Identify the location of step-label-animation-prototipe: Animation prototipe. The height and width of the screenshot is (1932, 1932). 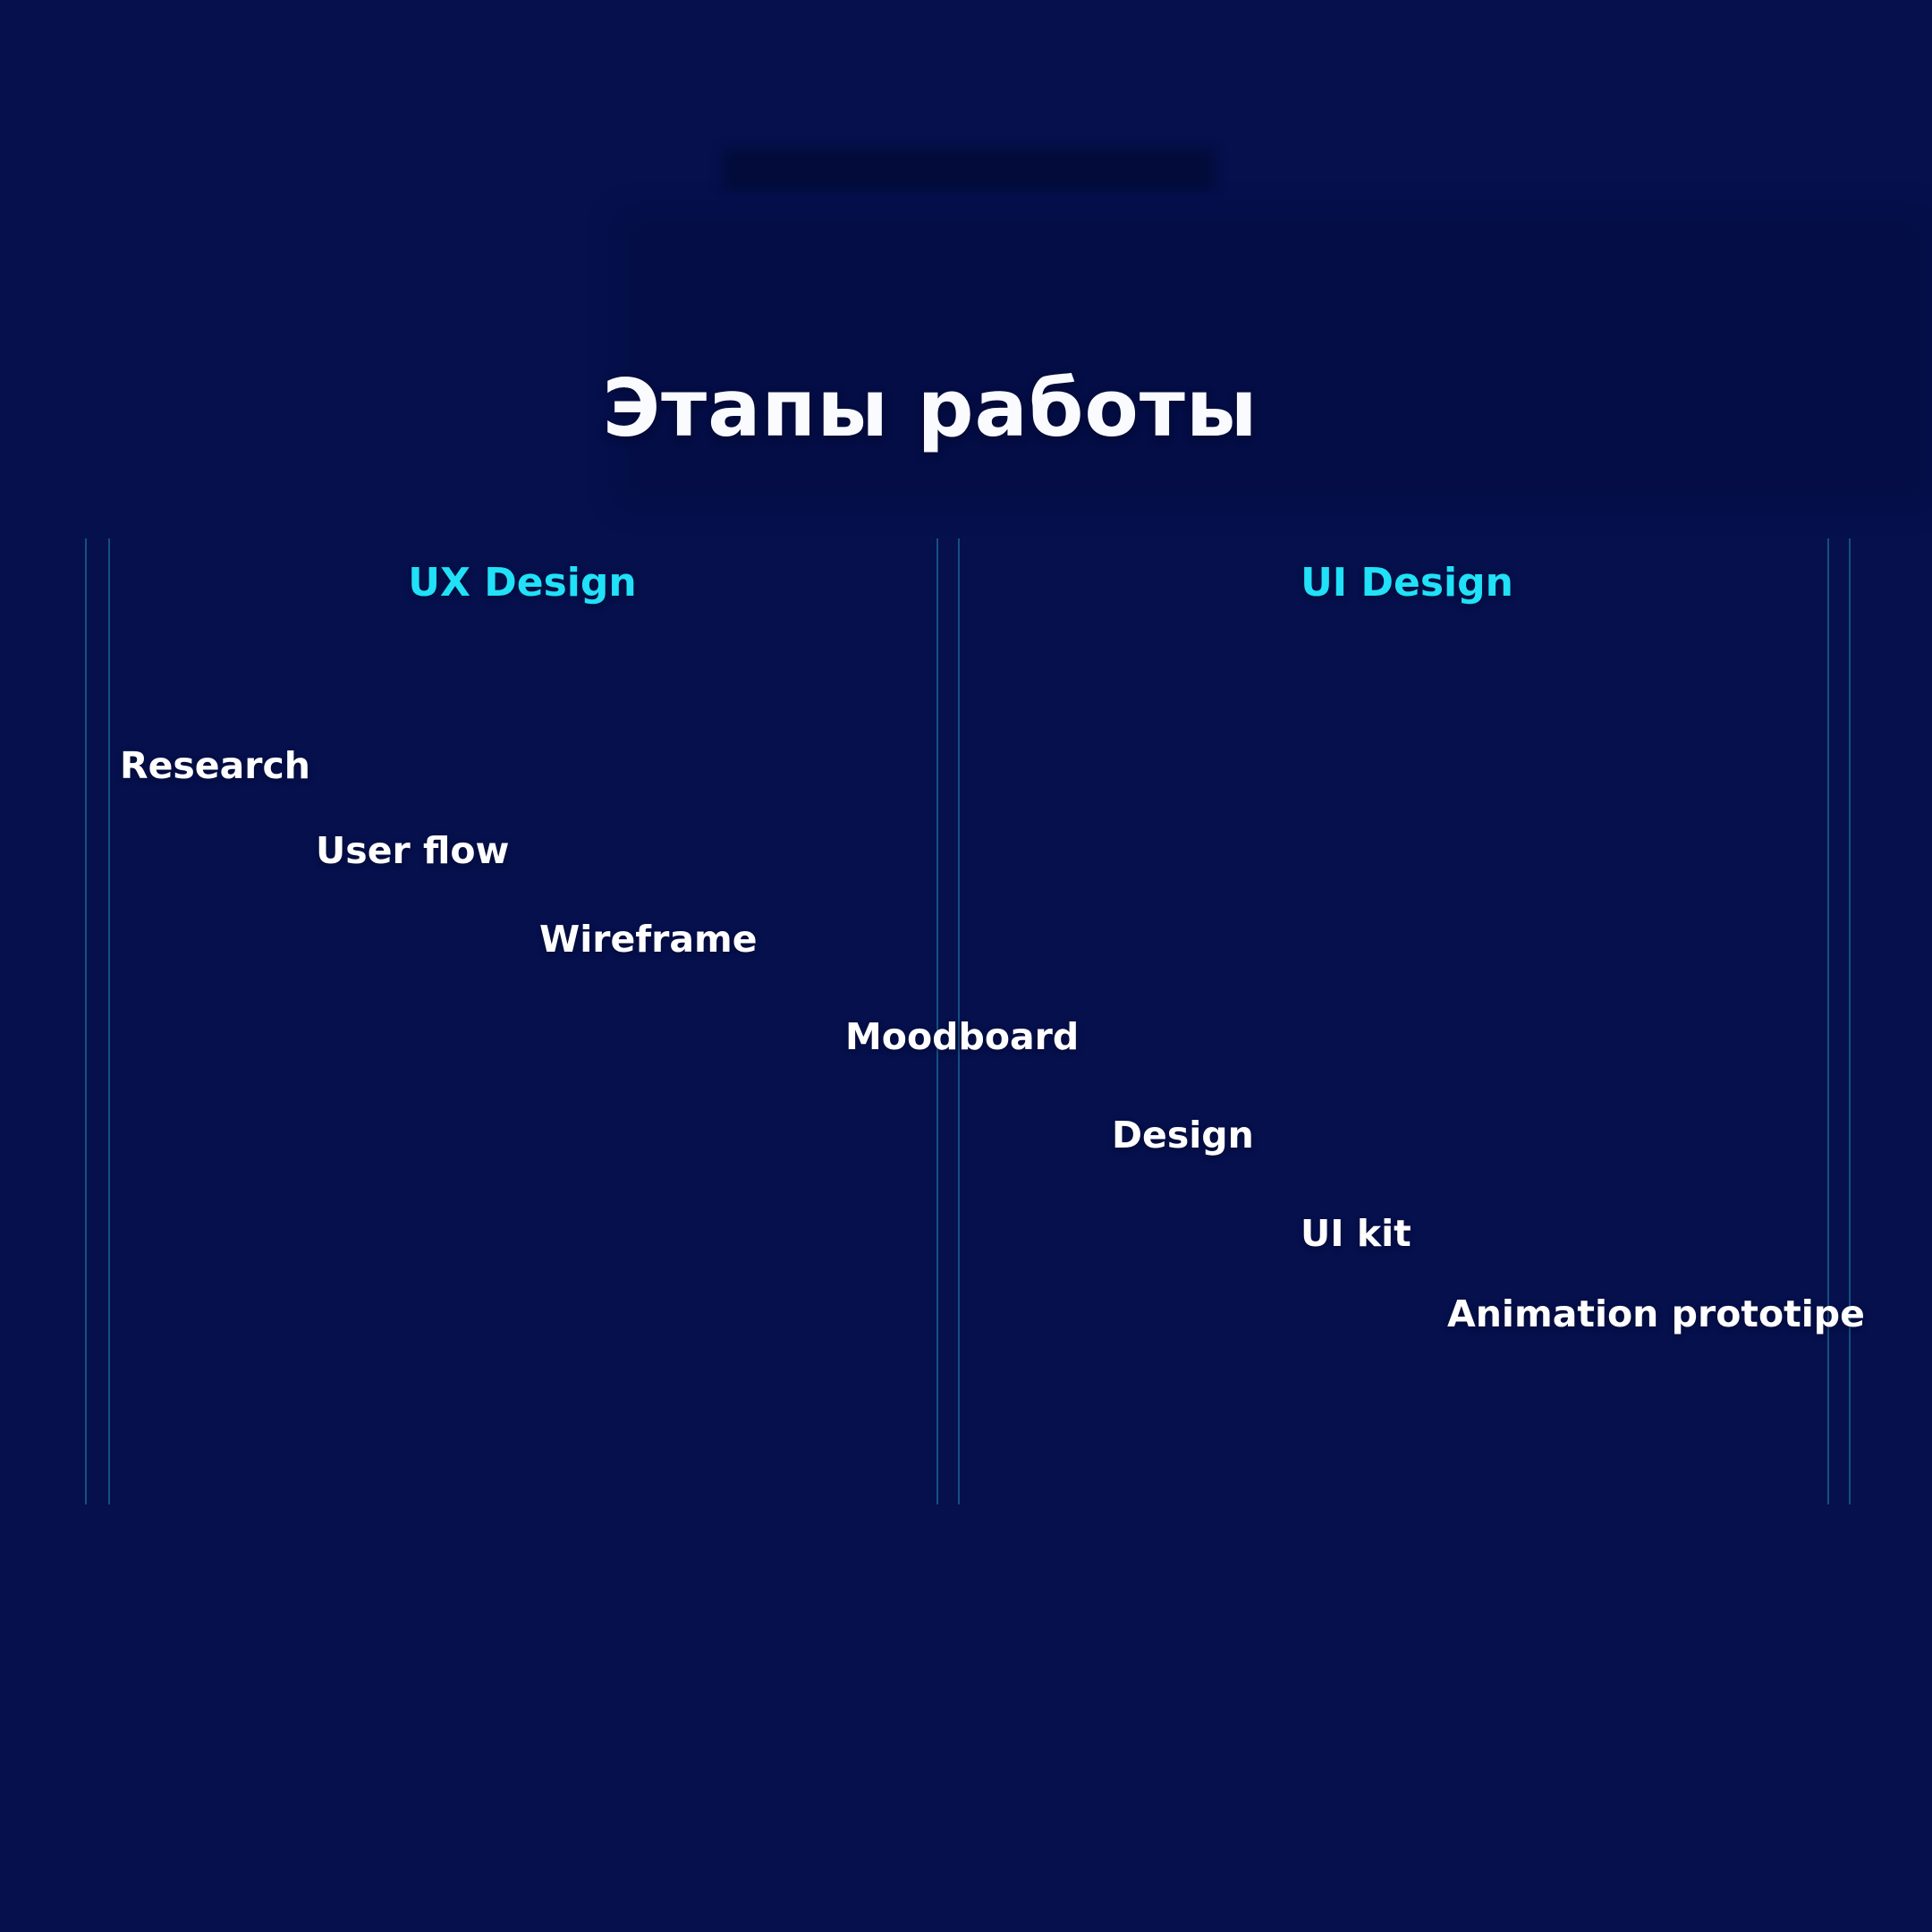
(1656, 1313).